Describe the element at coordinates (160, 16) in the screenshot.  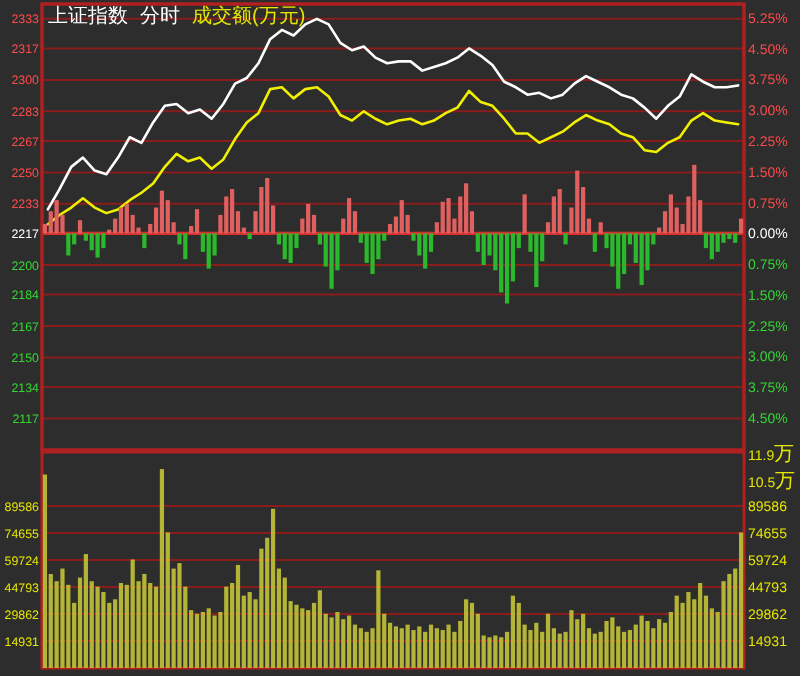
I see `chart-subtitle: 分时` at that location.